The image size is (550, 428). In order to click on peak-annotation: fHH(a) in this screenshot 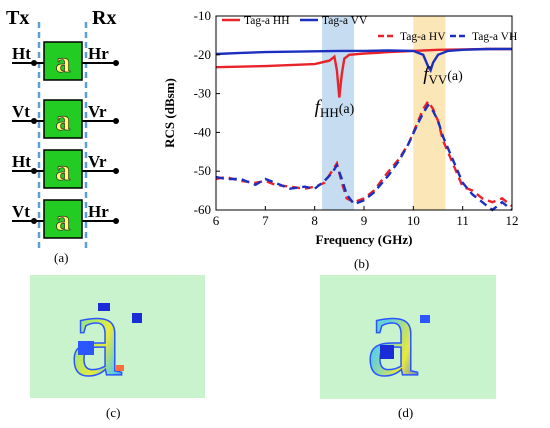, I will do `click(335, 108)`.